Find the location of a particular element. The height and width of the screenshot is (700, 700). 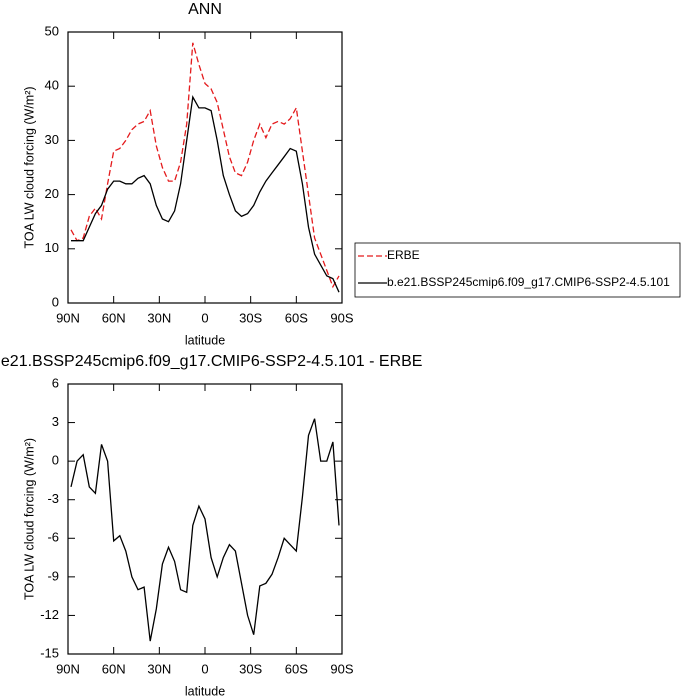

y-tick-label: 3 is located at coordinates (55, 421).